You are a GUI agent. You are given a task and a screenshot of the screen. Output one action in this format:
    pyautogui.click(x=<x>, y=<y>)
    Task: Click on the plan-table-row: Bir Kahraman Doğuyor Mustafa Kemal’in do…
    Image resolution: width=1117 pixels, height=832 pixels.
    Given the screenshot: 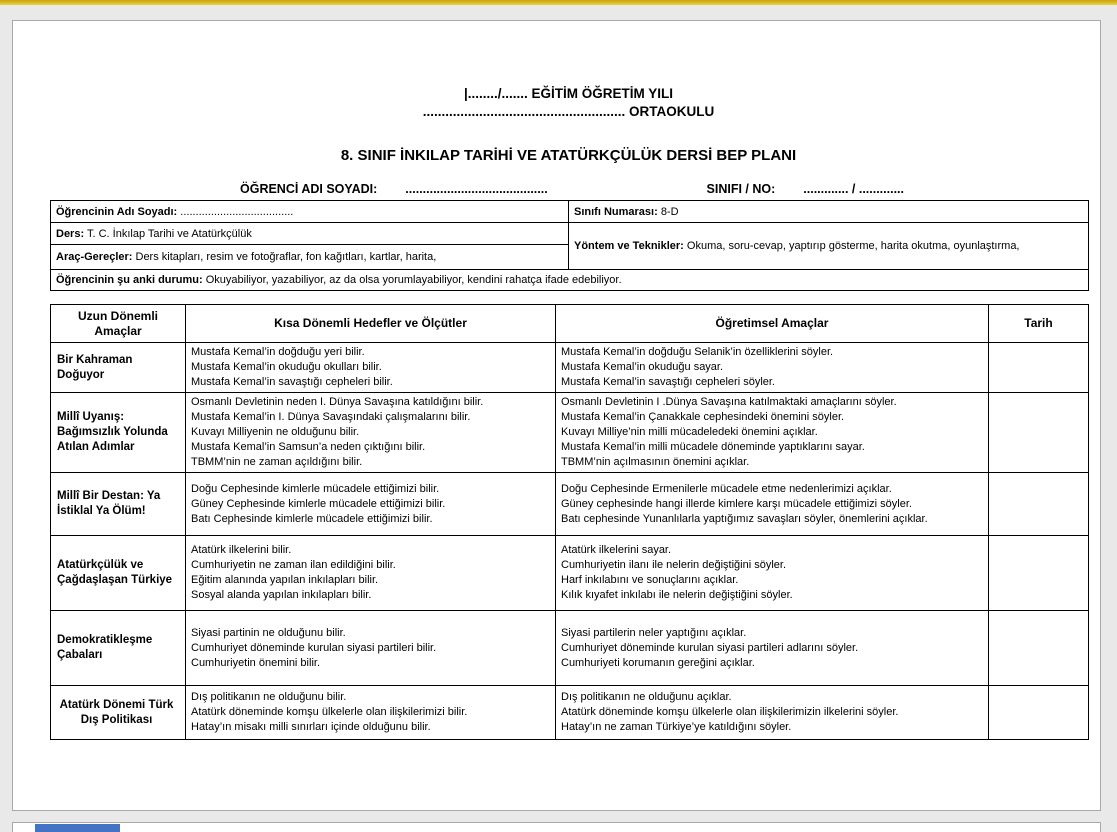 What is the action you would take?
    pyautogui.click(x=569, y=367)
    